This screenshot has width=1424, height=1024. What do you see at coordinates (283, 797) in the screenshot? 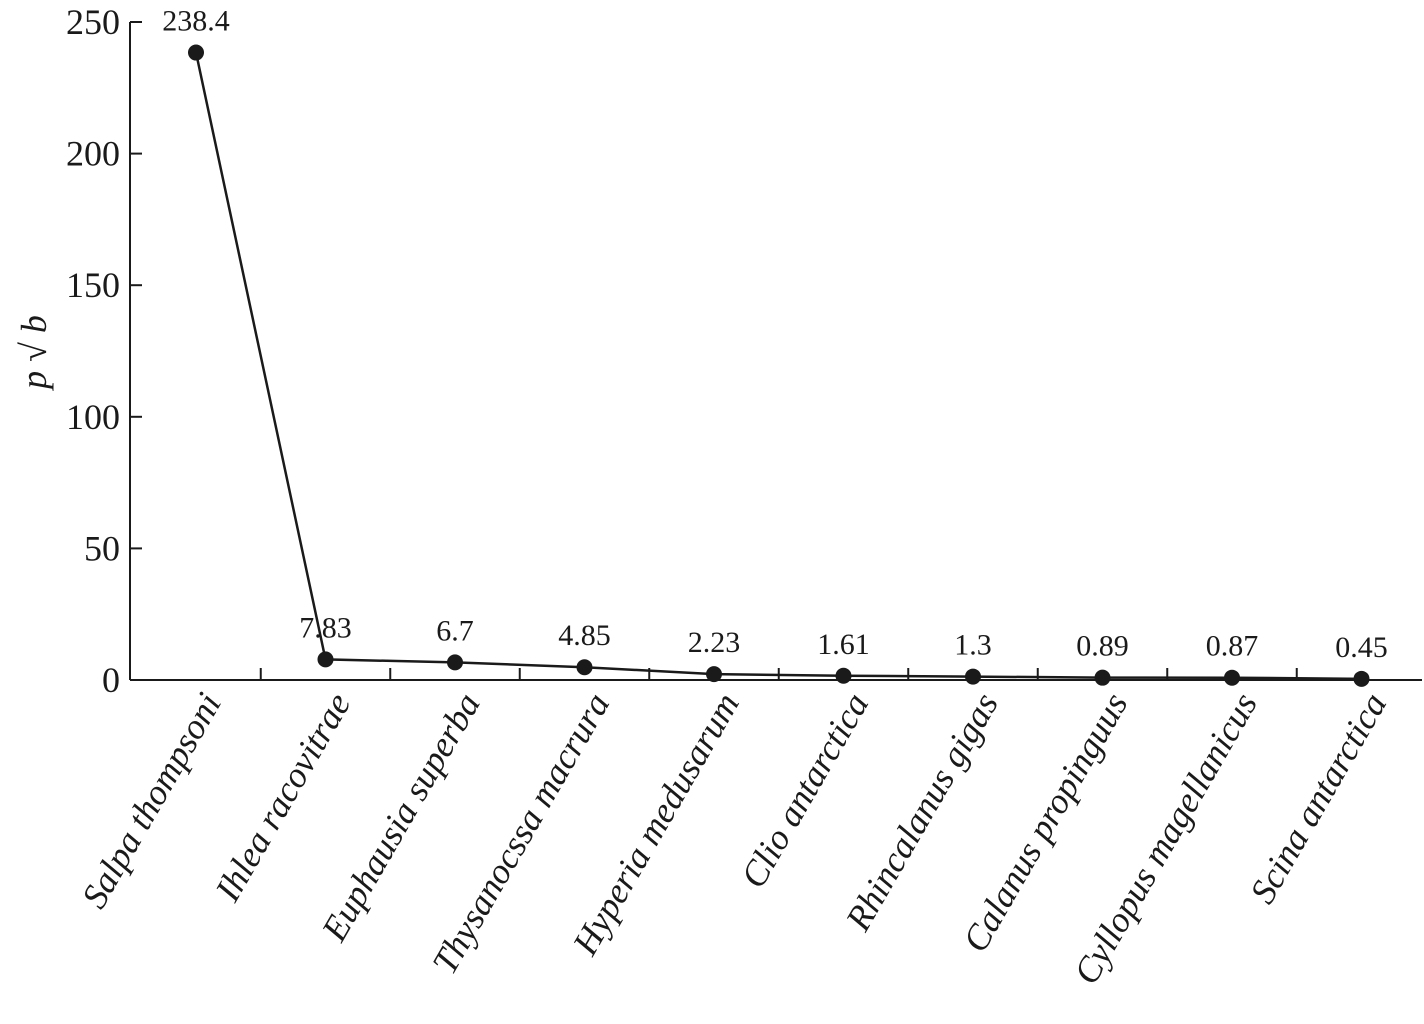
I see `x-tick-label: Ihlea racovitrae` at bounding box center [283, 797].